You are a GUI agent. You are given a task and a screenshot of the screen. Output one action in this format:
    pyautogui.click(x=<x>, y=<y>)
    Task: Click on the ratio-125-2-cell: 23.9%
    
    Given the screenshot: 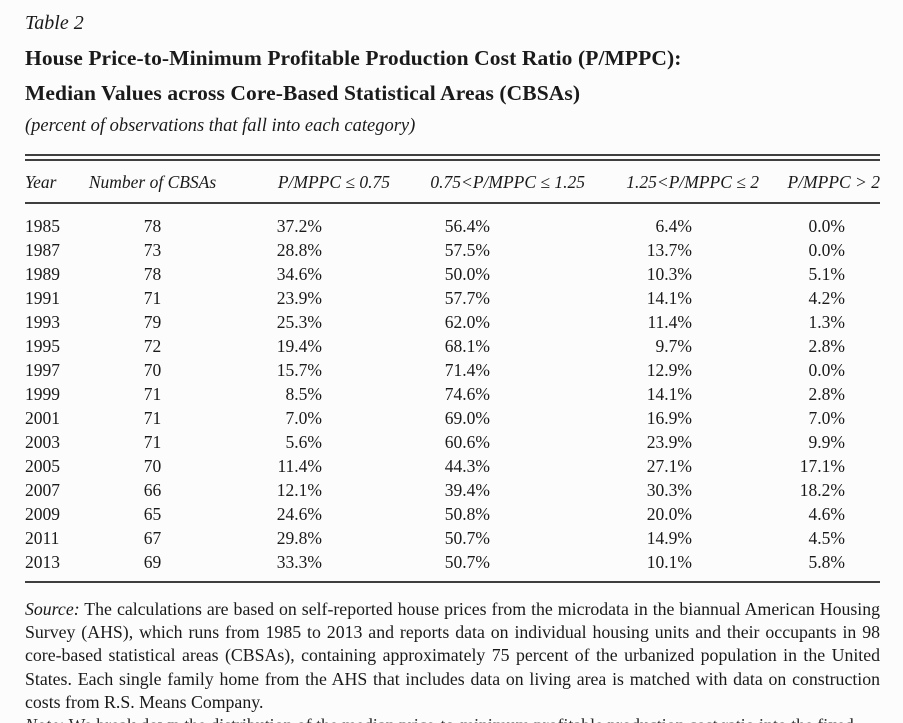 What is the action you would take?
    pyautogui.click(x=669, y=442)
    